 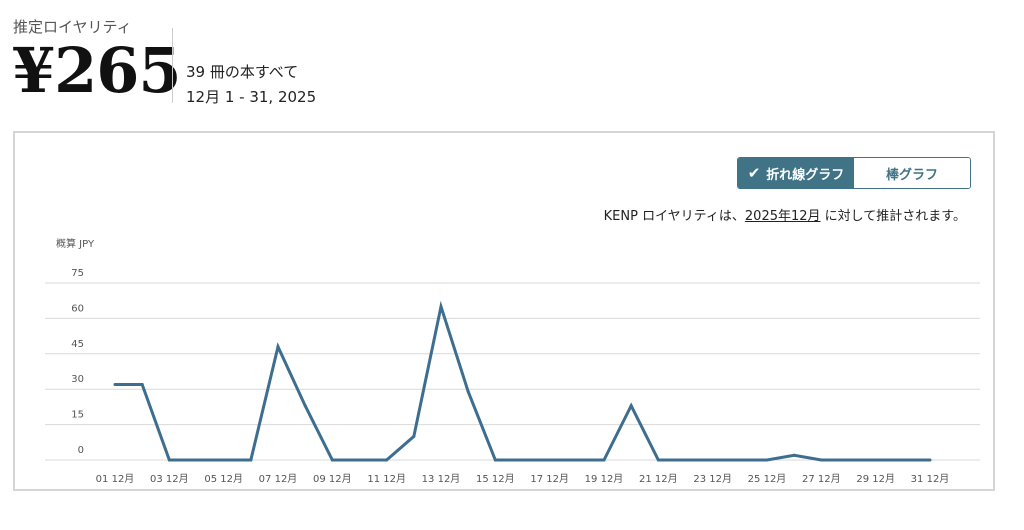 I want to click on x-tick-label: 21 12月, so click(x=658, y=479).